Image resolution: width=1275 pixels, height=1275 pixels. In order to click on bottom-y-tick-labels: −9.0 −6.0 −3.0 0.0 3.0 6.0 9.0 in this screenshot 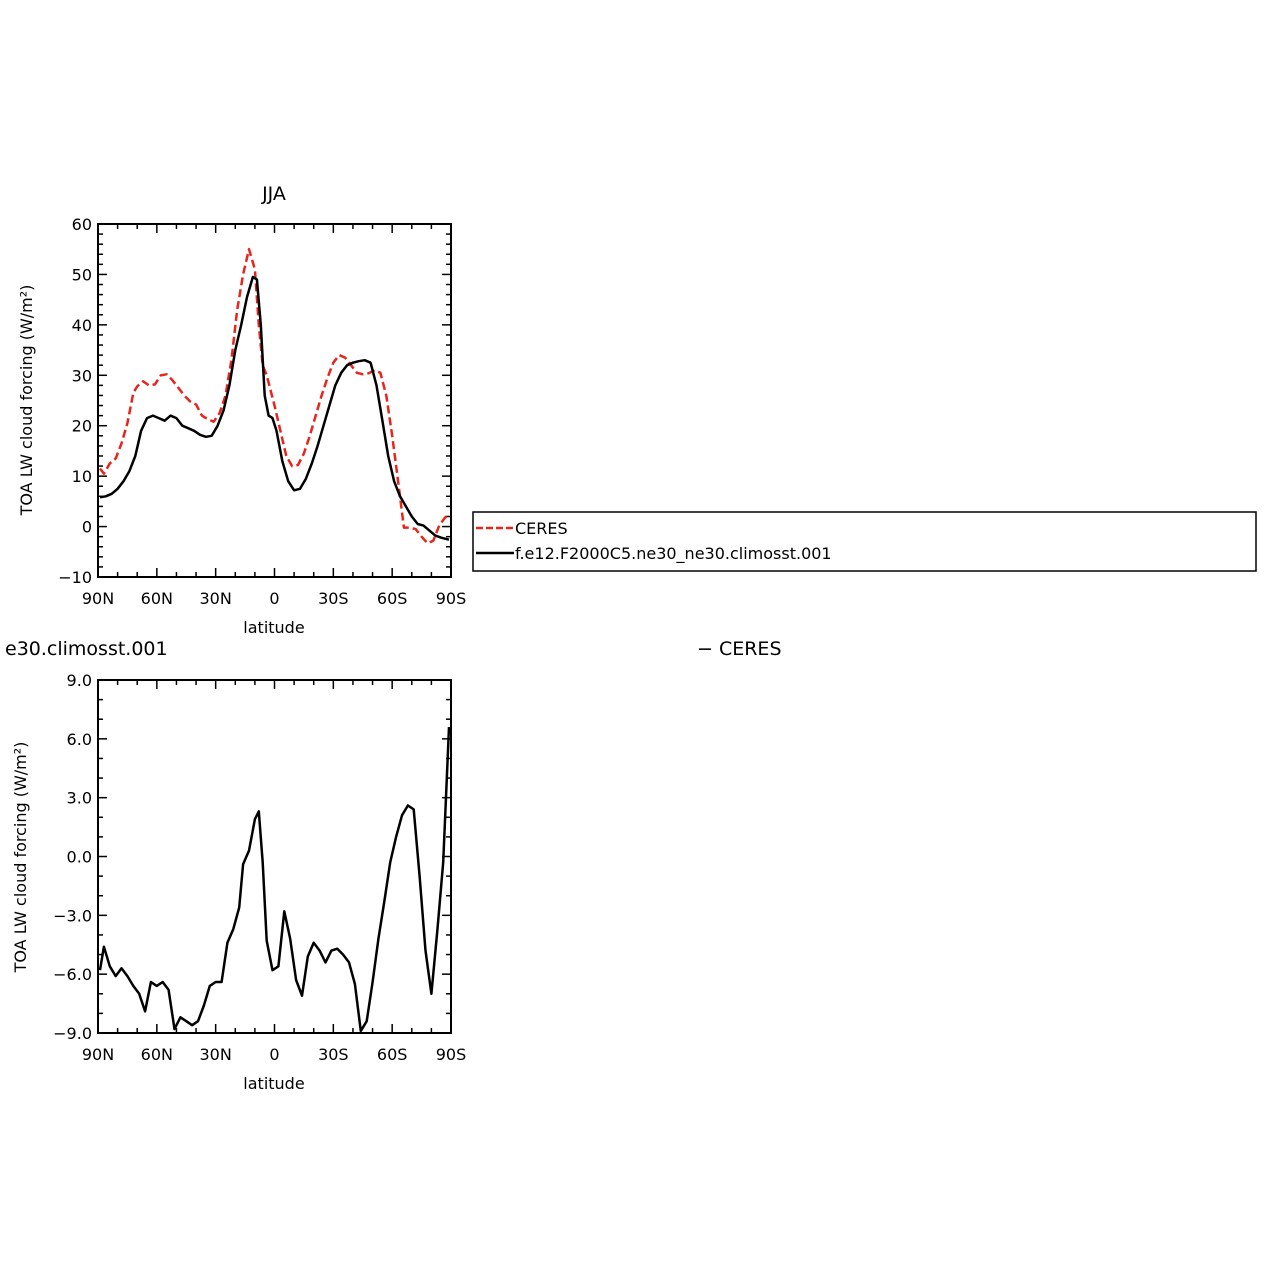, I will do `click(72, 857)`.